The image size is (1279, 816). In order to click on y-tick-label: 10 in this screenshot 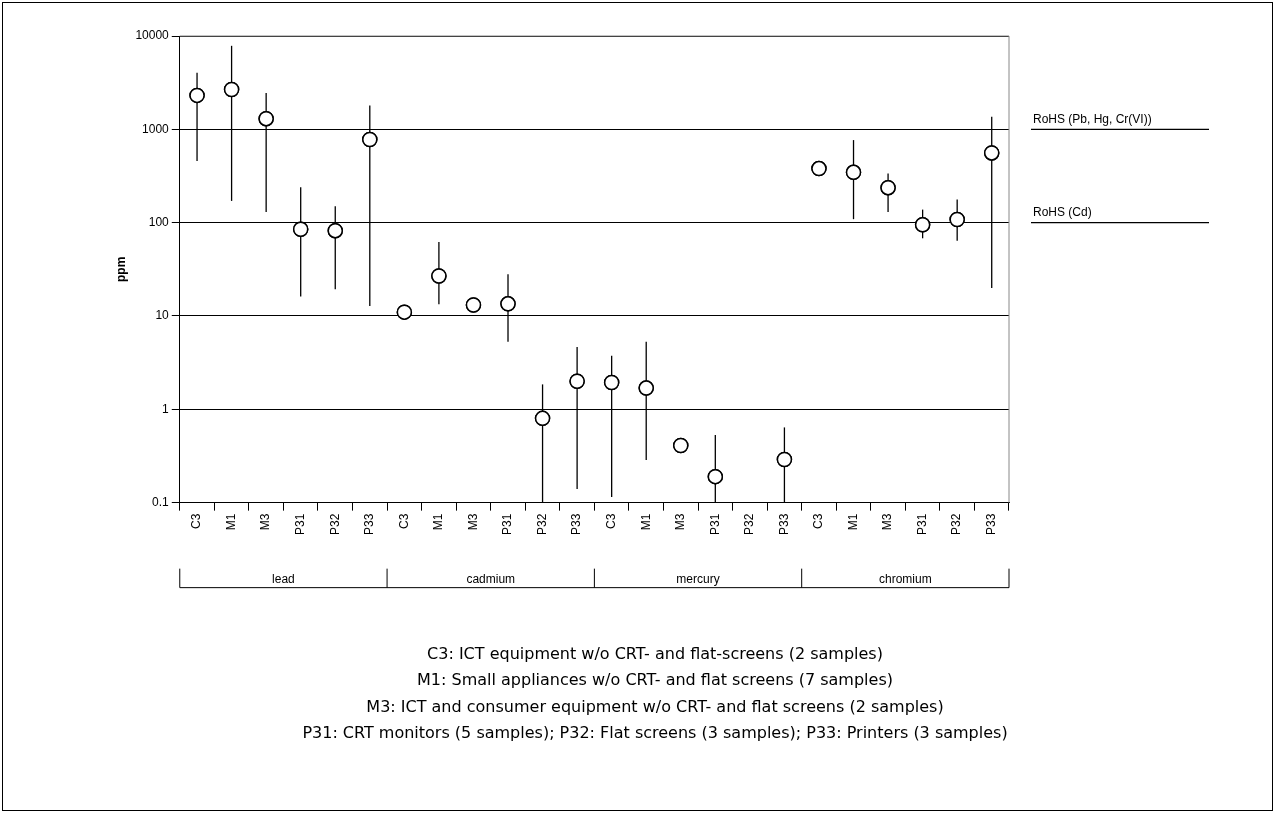, I will do `click(162, 315)`.